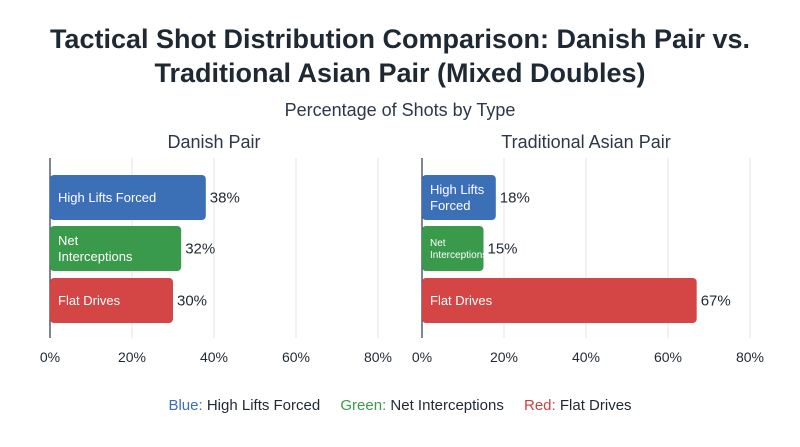  Describe the element at coordinates (68, 240) in the screenshot. I see `danish-bar-label-1-line-0: Net` at that location.